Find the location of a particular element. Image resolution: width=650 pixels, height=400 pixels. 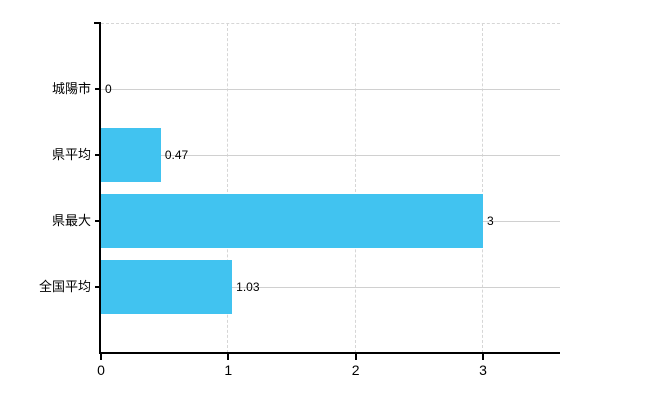

category-label: 県最大 is located at coordinates (71, 220).